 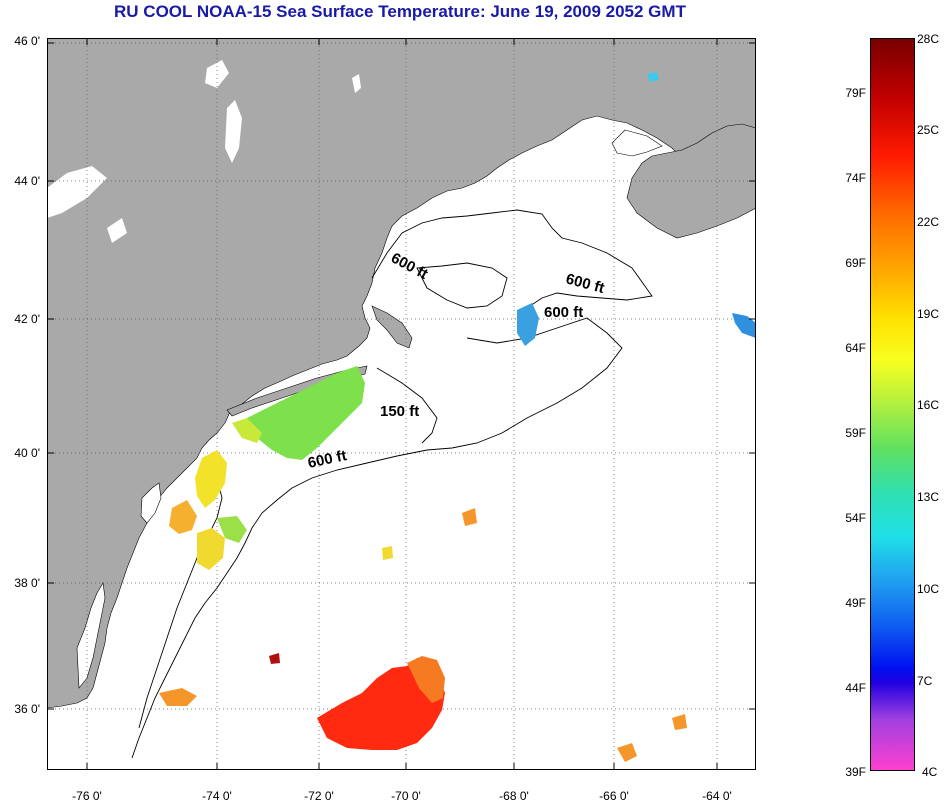 I want to click on colorbar-c-7: 7C, so click(x=925, y=681).